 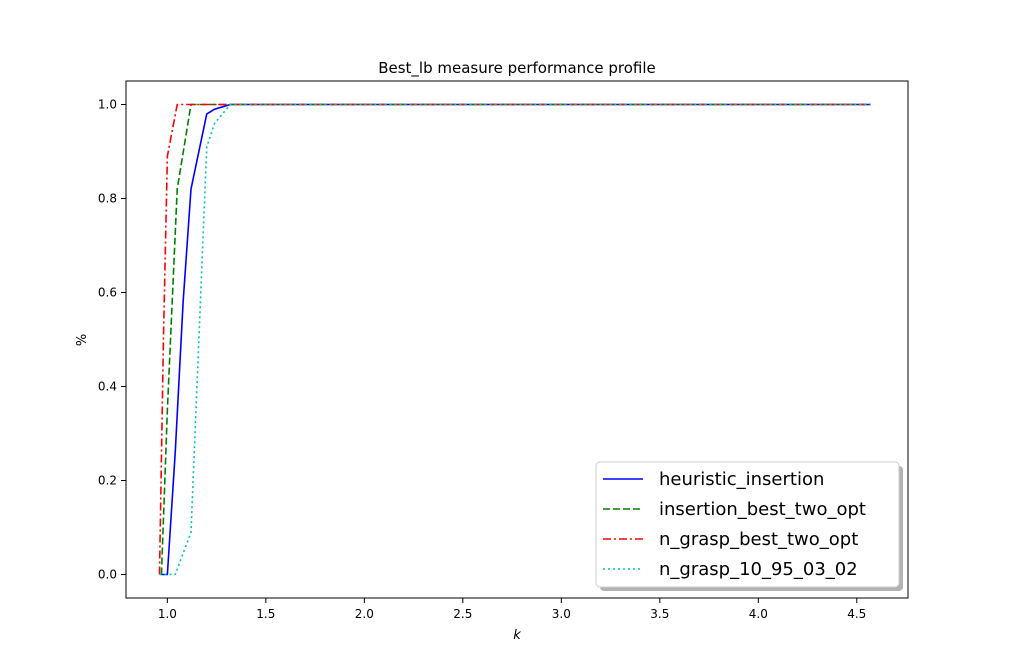 I want to click on legend-box, so click(x=747, y=524).